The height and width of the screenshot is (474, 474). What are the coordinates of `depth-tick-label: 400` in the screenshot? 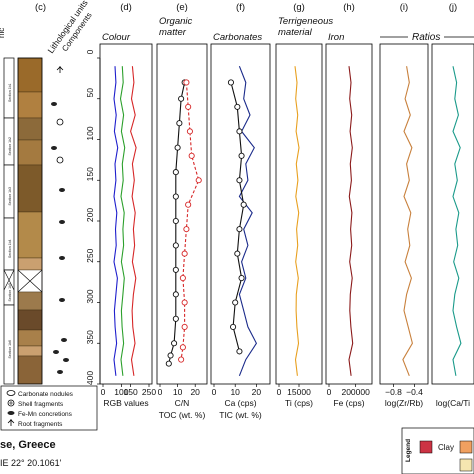 It's located at (90, 378).